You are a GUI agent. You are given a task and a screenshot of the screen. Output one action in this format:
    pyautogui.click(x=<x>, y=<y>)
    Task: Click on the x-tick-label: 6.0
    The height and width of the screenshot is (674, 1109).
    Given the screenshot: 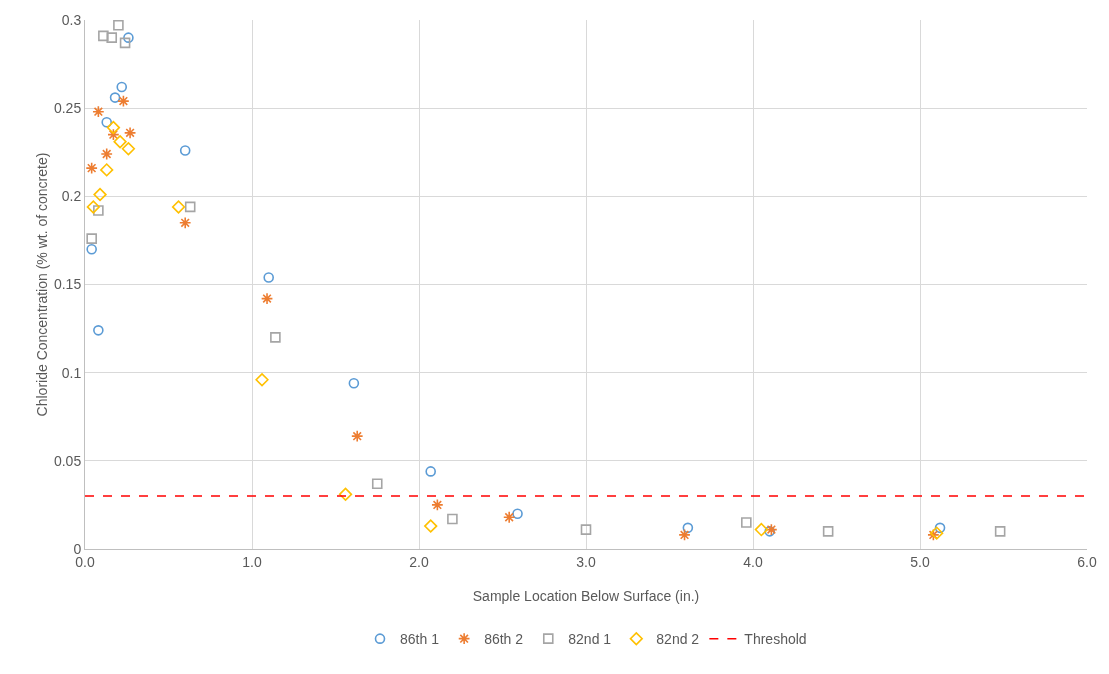 What is the action you would take?
    pyautogui.click(x=1087, y=561)
    